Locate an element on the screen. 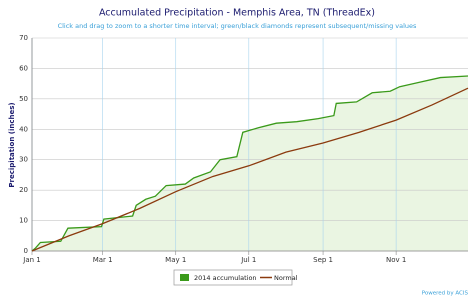  y-tick-label: 30 is located at coordinates (23, 160).